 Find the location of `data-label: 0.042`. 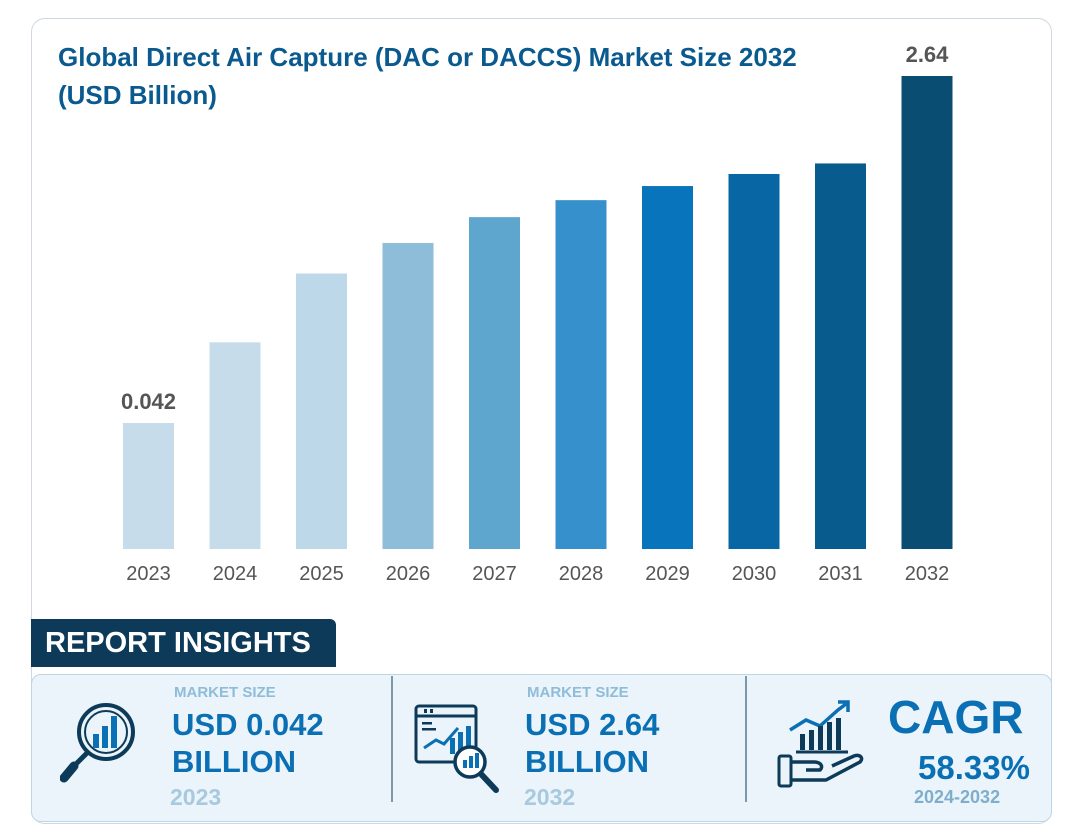

data-label: 0.042 is located at coordinates (148, 401).